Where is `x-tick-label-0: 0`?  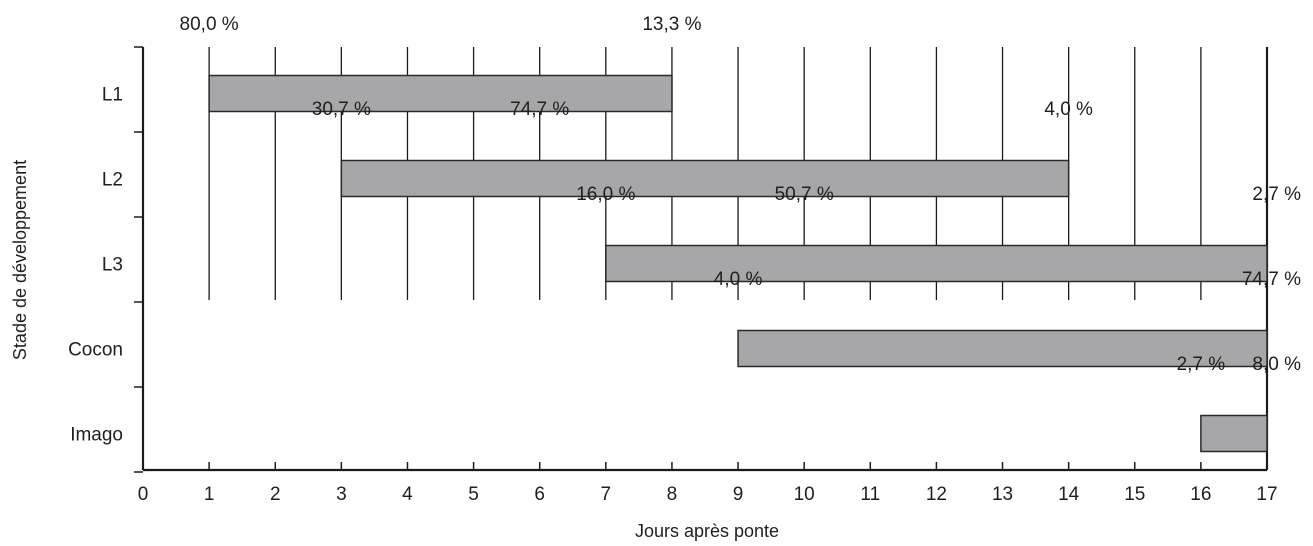
x-tick-label-0: 0 is located at coordinates (143, 494).